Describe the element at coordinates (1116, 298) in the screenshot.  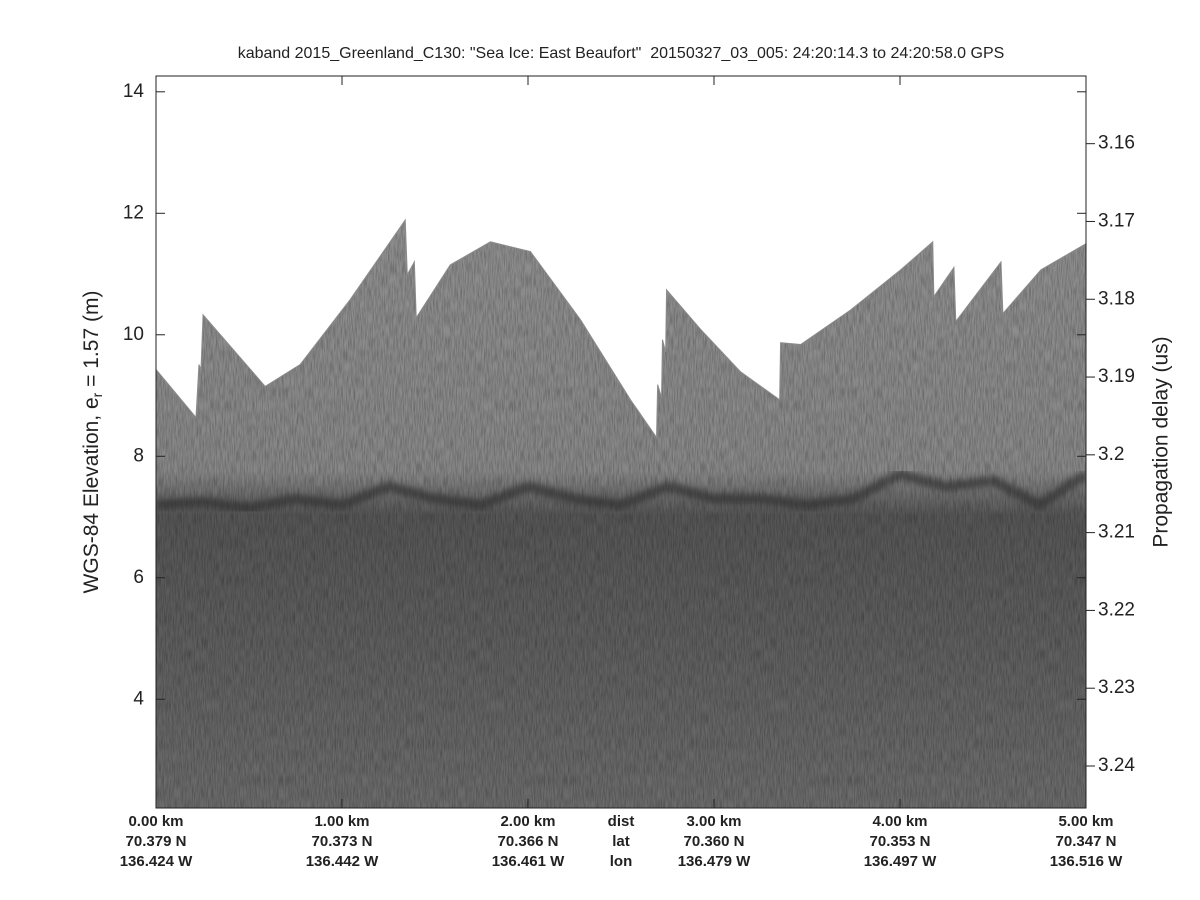
I see `y2-tick-label: 3.18` at that location.